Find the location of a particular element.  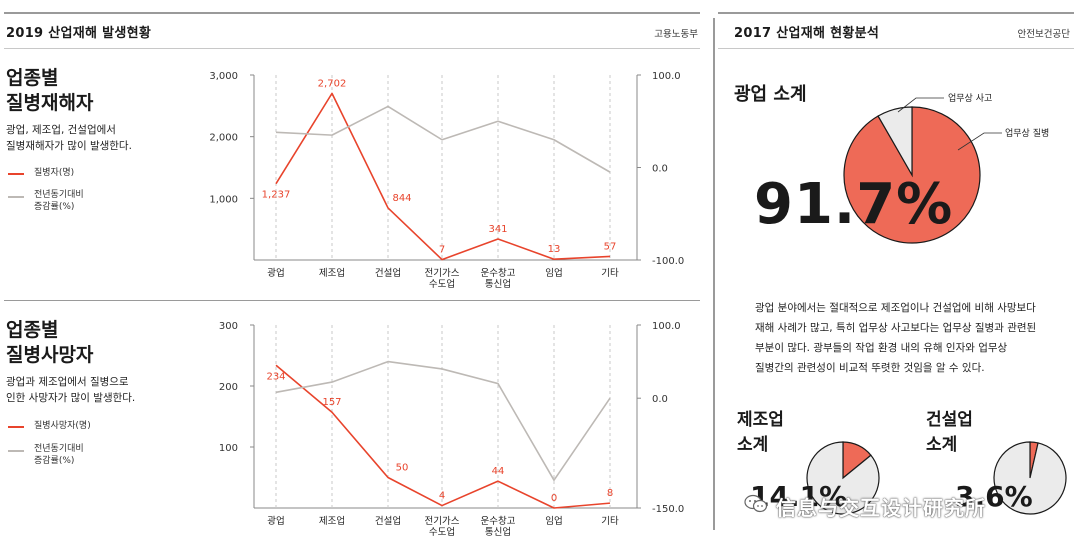

panel2-desc: 광업과 제조업에서 질병으로 인한 사망자가 많이 발생한다. is located at coordinates (70, 390).